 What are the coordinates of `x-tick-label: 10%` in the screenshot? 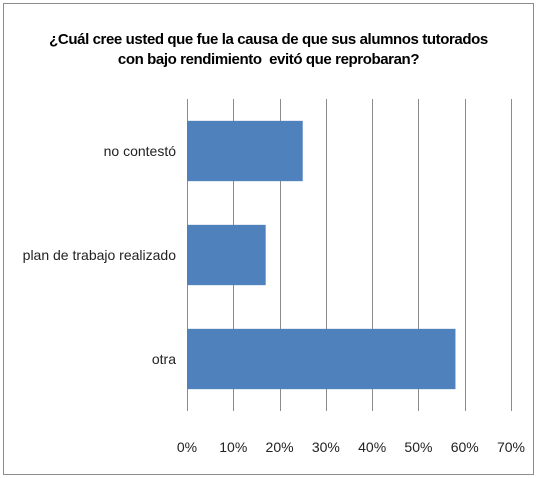 It's located at (233, 447).